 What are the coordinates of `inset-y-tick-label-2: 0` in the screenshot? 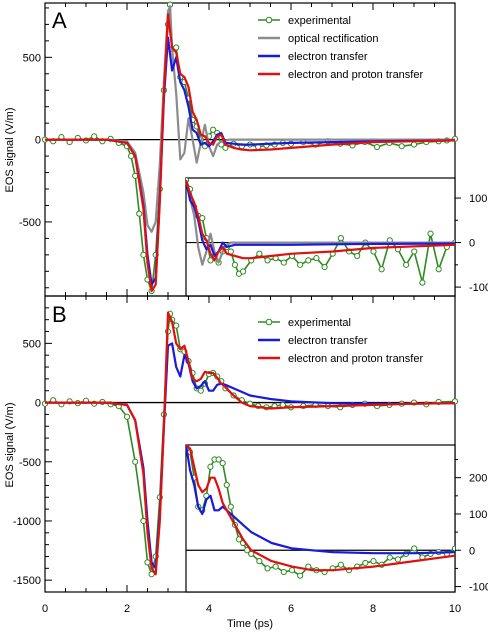 It's located at (472, 551).